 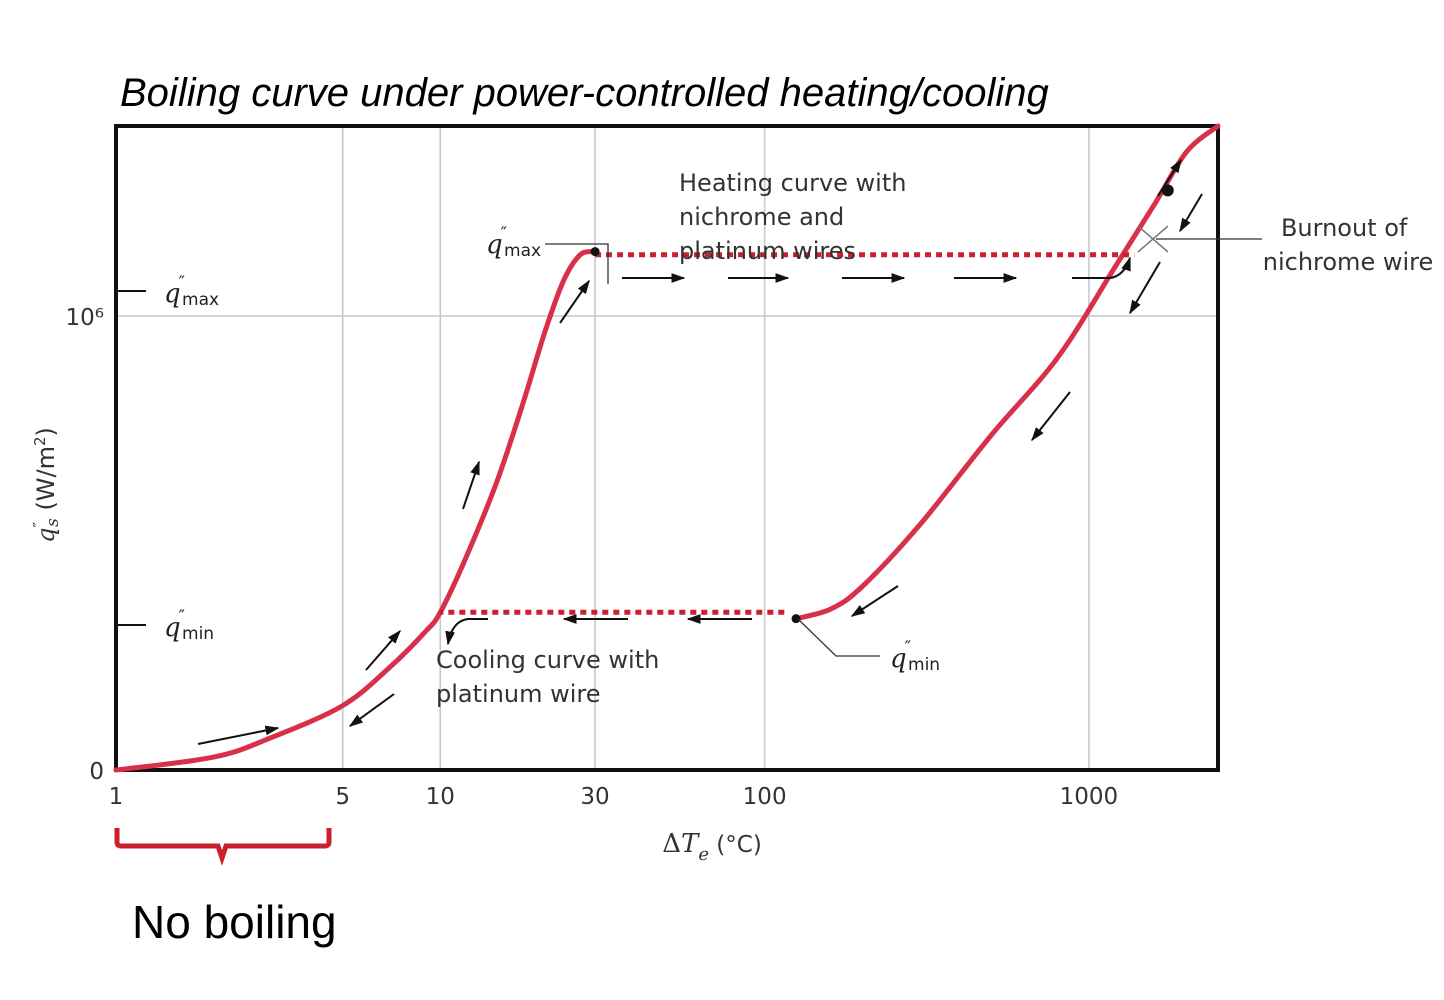 What do you see at coordinates (85, 318) in the screenshot?
I see `y-tick-label-1: 10⁶` at bounding box center [85, 318].